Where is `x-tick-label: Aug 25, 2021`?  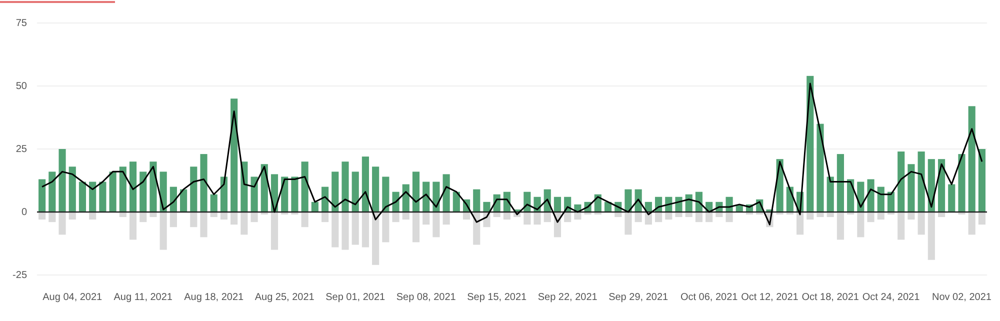
x-tick-label: Aug 25, 2021 is located at coordinates (284, 298).